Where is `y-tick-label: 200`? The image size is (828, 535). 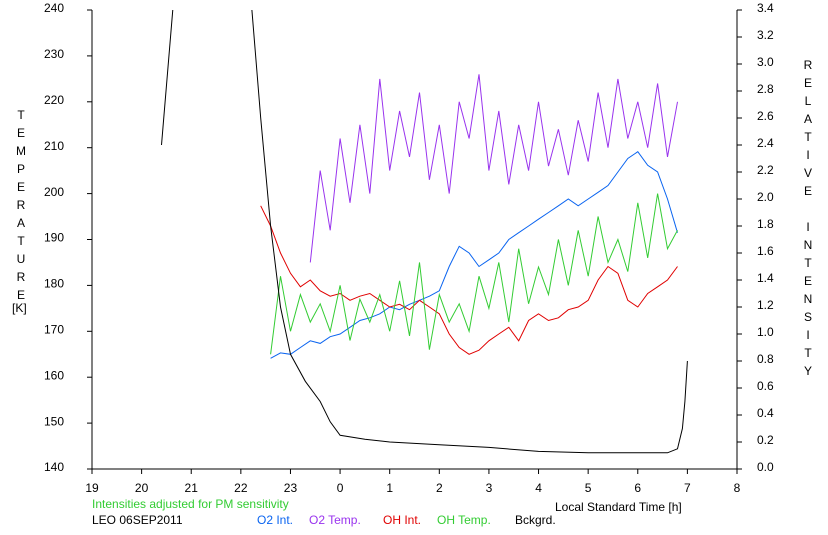
y-tick-label: 200 is located at coordinates (54, 192).